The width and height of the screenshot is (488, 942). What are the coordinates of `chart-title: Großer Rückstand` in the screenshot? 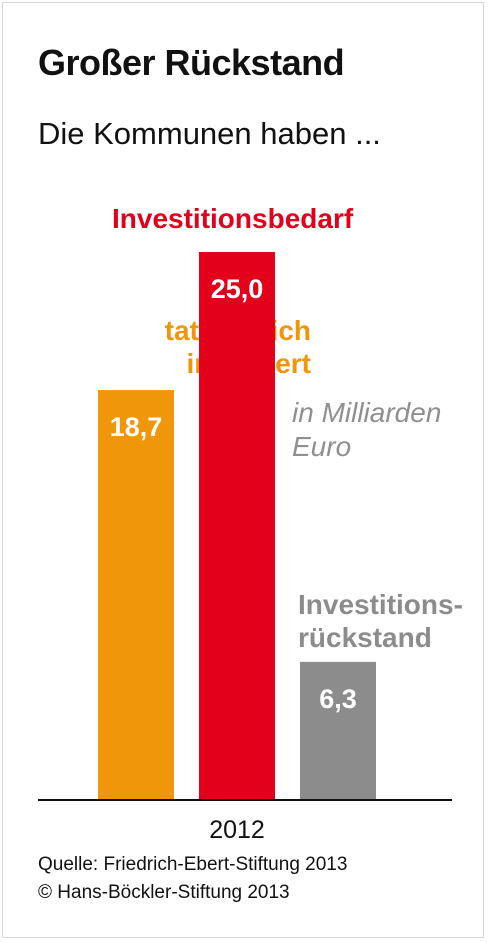 It's located at (191, 62).